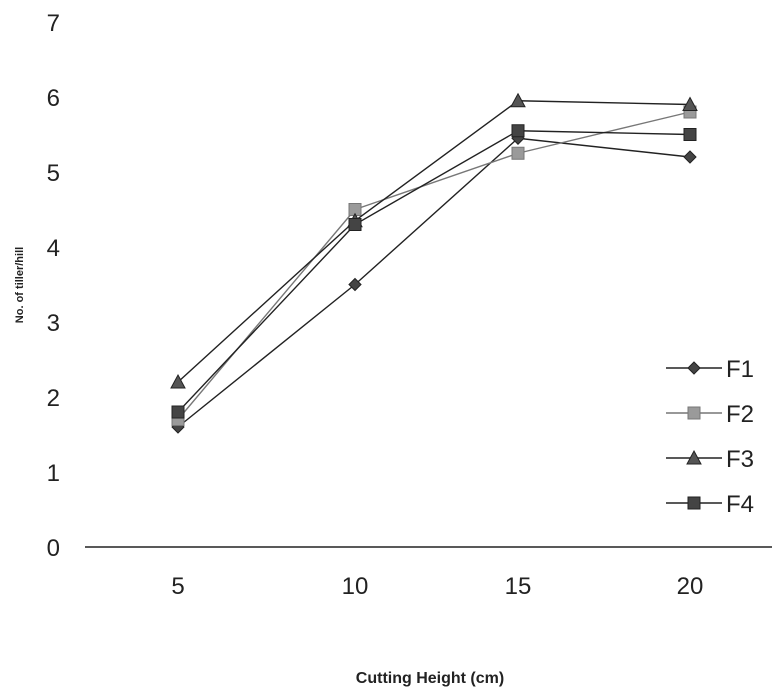 Image resolution: width=775 pixels, height=691 pixels. What do you see at coordinates (53, 98) in the screenshot?
I see `y-tick-label: 6` at bounding box center [53, 98].